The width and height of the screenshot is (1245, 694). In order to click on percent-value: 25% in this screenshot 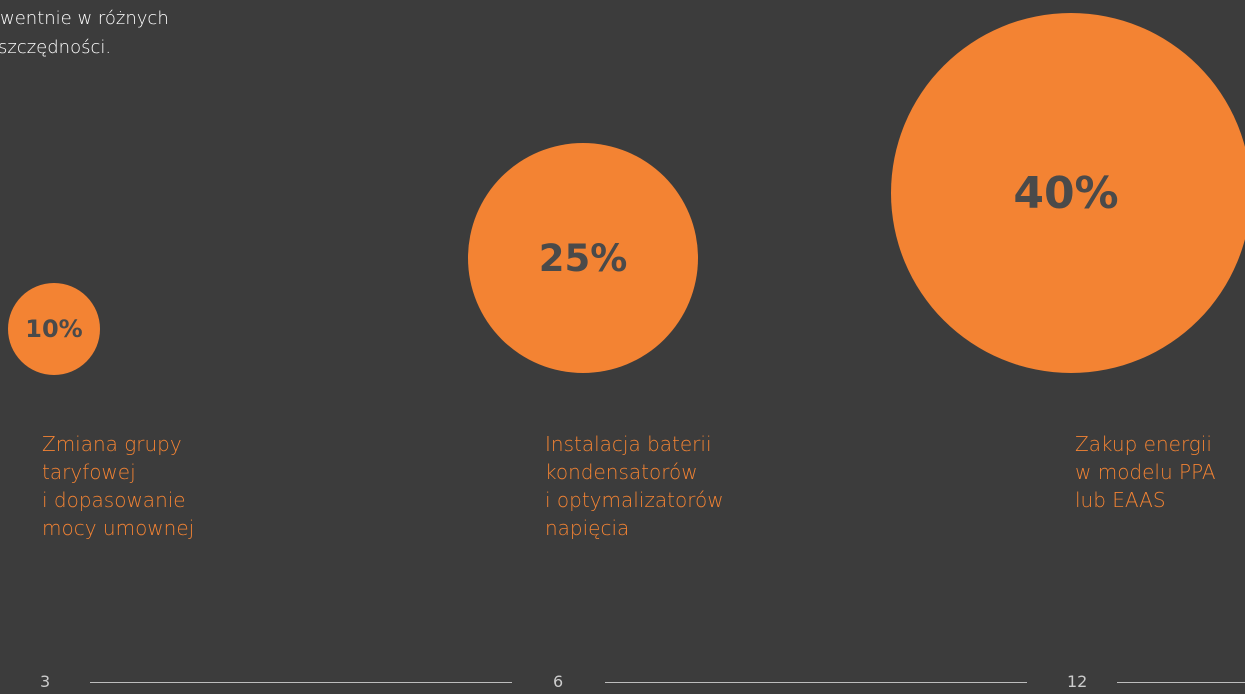, I will do `click(583, 258)`.